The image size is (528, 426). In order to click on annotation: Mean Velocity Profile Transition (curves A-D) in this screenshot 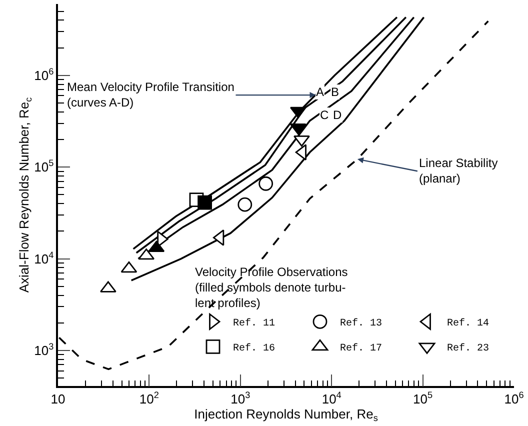, I will do `click(150, 95)`.